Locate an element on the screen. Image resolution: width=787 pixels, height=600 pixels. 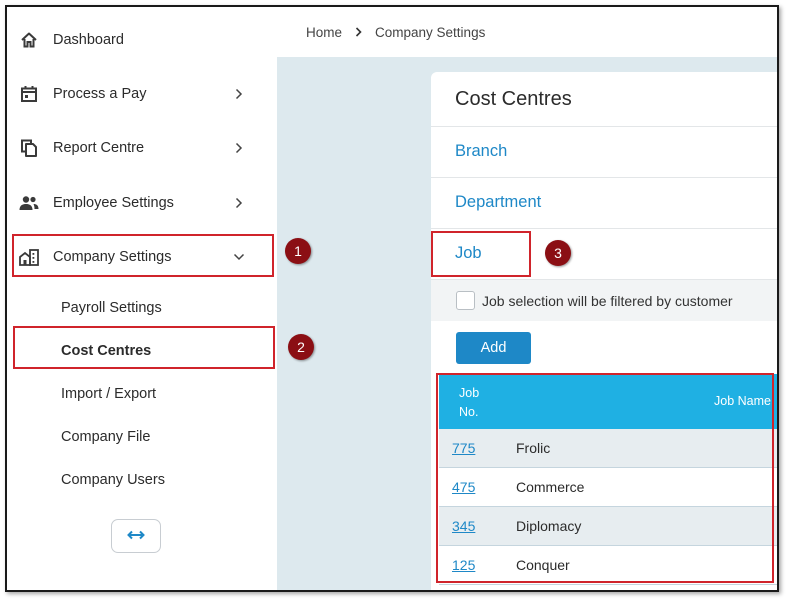
cost-centre-row-job: Job is located at coordinates (604, 253).